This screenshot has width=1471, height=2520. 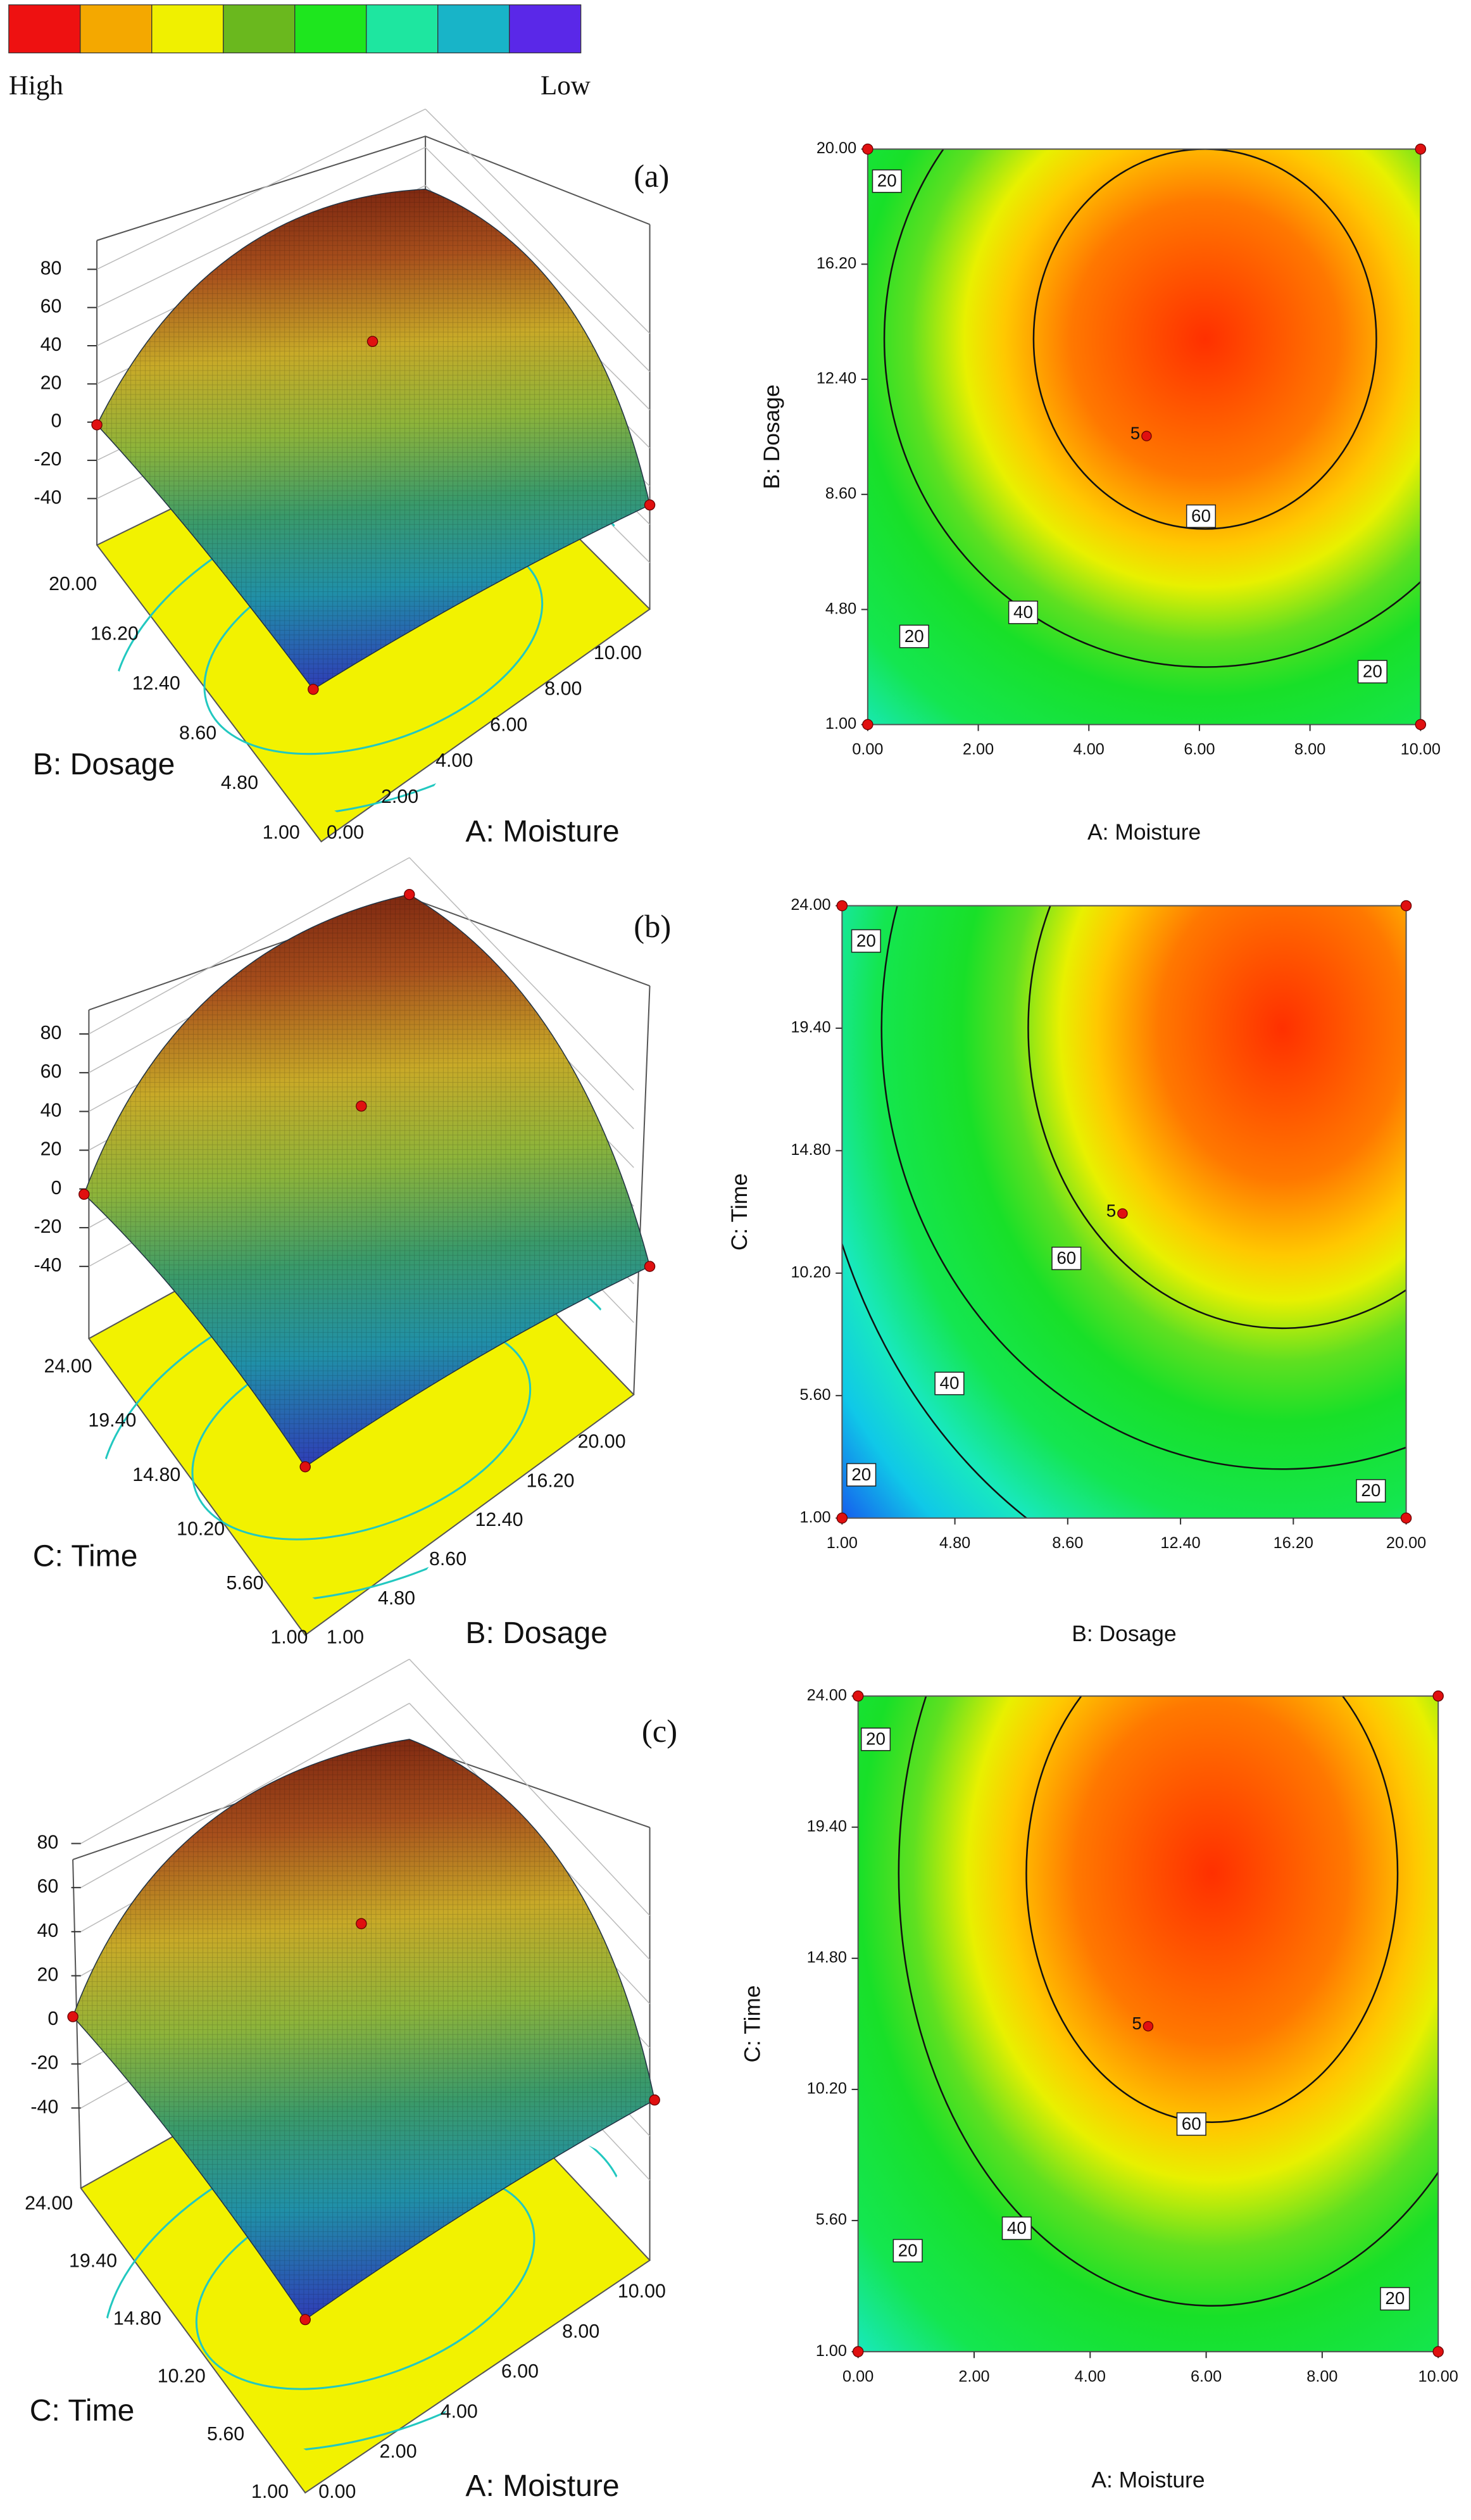 What do you see at coordinates (1406, 1543) in the screenshot?
I see `x-tick-label: 20.00` at bounding box center [1406, 1543].